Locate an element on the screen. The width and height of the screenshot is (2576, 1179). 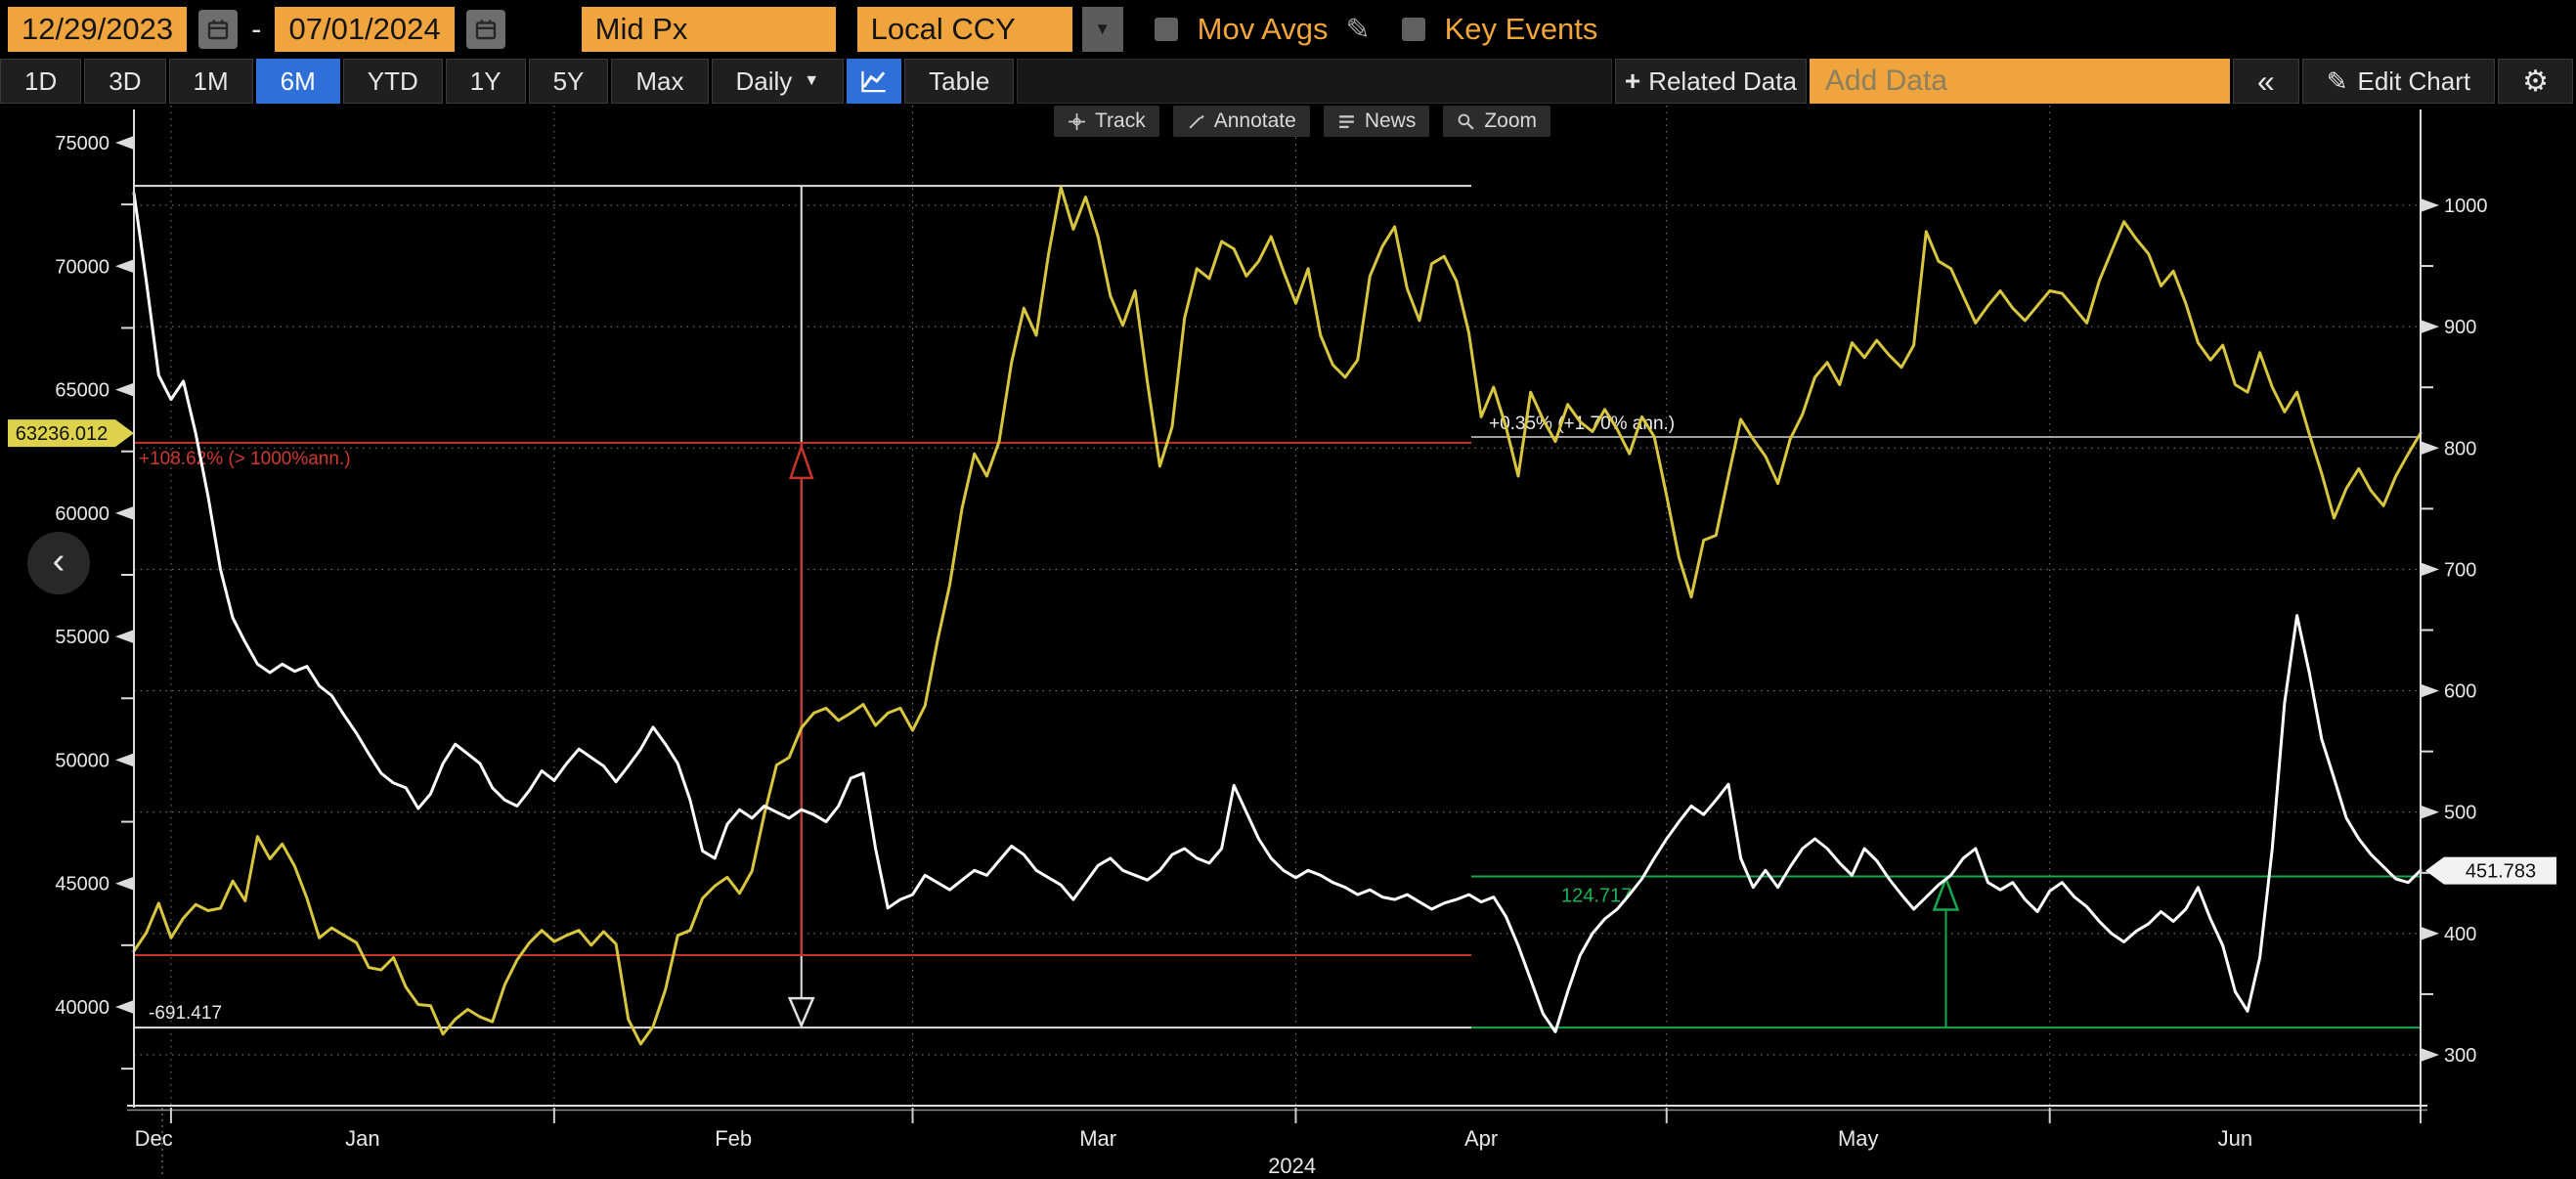
related-data-button: + Related Data is located at coordinates (1710, 81).